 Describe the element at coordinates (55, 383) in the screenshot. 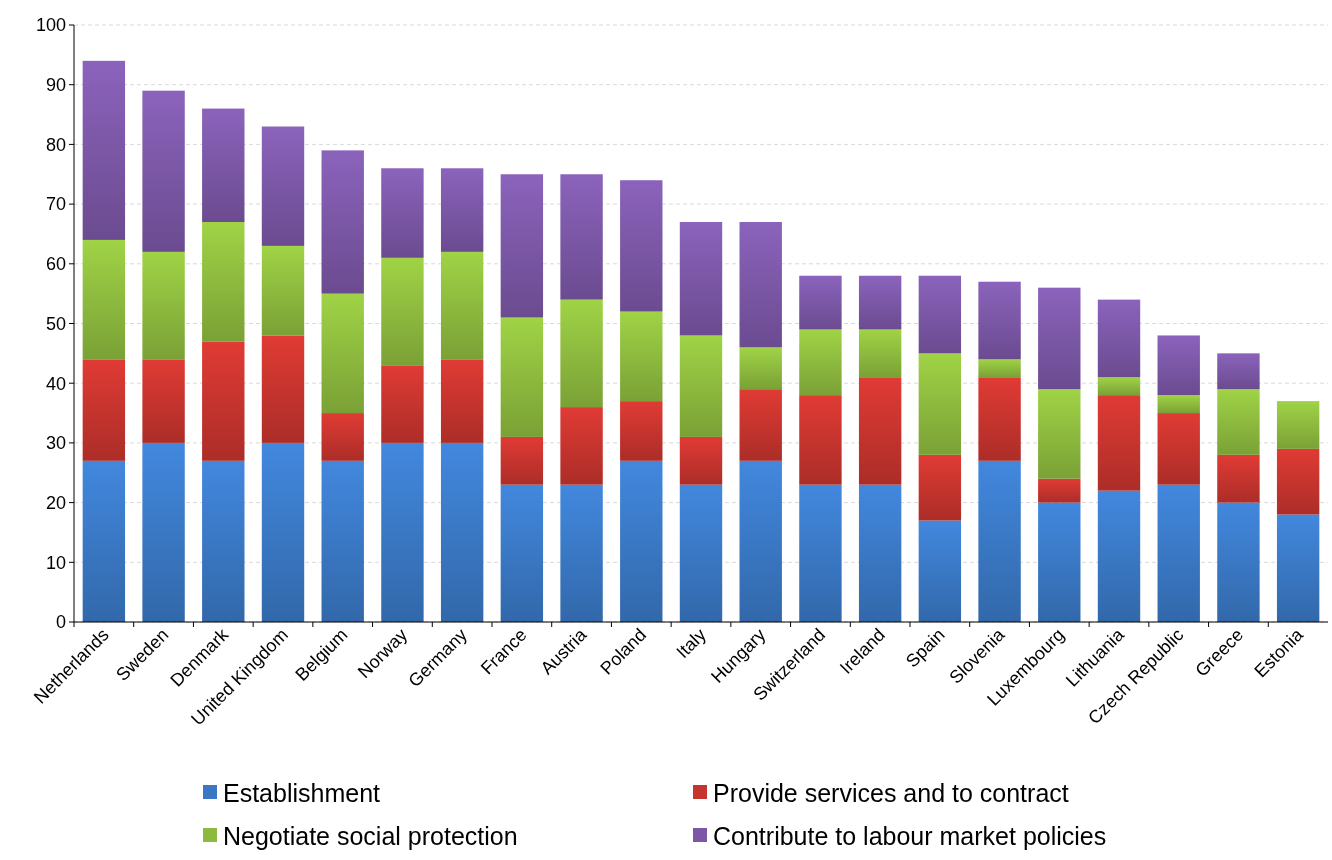

I see `y-tick-label: 40` at that location.